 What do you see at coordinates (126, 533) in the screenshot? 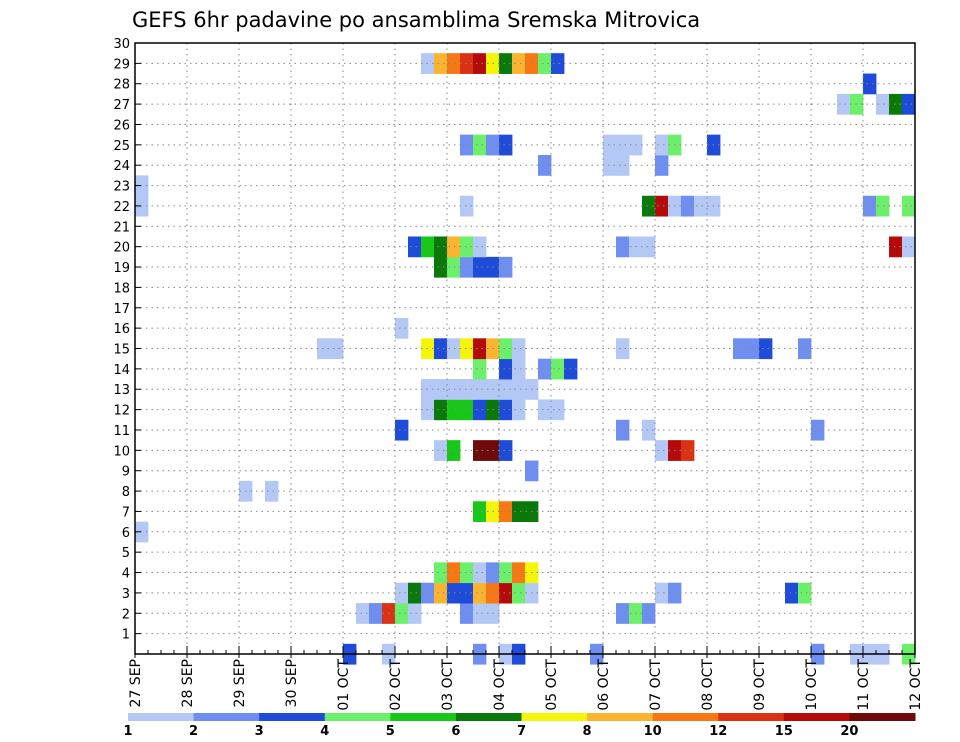
I see `y-tick-label: 6` at bounding box center [126, 533].